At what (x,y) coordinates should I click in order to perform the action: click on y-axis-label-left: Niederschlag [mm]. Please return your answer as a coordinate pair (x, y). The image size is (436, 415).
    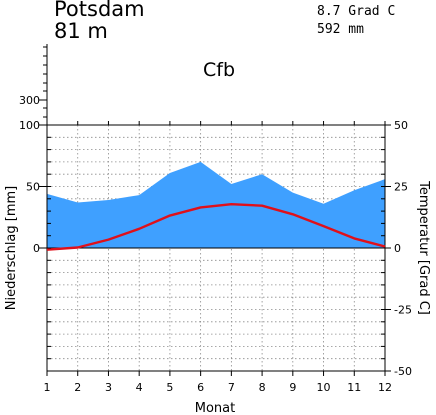
    Looking at the image, I should click on (11, 248).